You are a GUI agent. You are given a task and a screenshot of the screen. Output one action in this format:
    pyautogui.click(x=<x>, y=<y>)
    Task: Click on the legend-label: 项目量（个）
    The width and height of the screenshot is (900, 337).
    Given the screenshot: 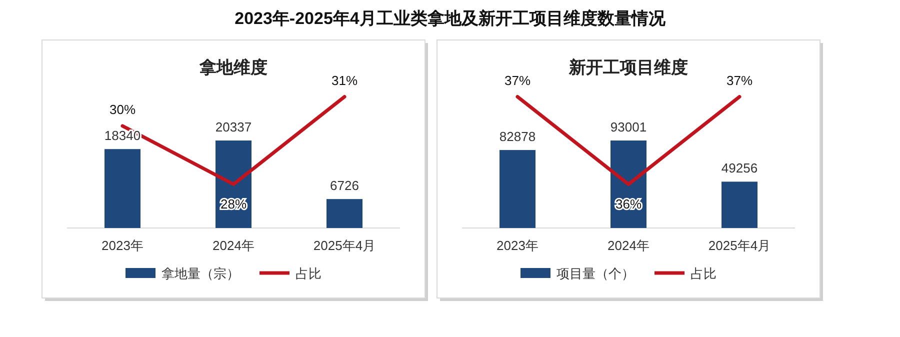 What is the action you would take?
    pyautogui.click(x=595, y=273)
    